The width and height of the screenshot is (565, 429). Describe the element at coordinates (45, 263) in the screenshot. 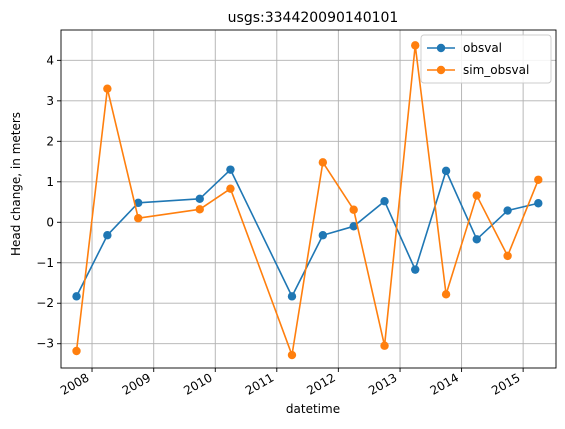

I see `y-tick-label: −1` at that location.